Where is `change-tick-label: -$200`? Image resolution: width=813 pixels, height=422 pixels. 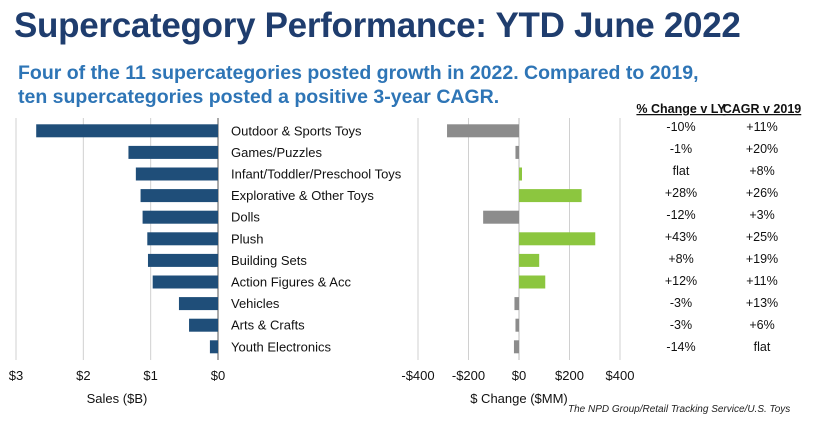
change-tick-label: -$200 is located at coordinates (468, 375).